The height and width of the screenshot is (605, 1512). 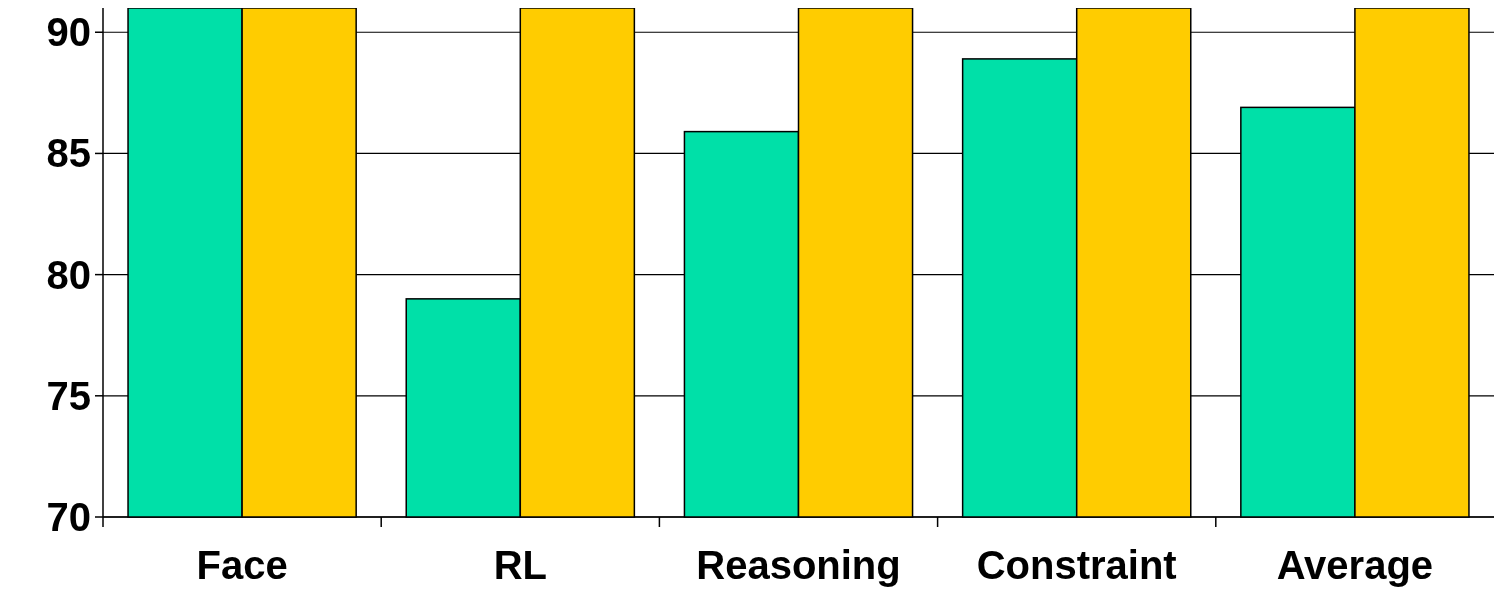 I want to click on y-tick-label: 90, so click(x=68, y=32).